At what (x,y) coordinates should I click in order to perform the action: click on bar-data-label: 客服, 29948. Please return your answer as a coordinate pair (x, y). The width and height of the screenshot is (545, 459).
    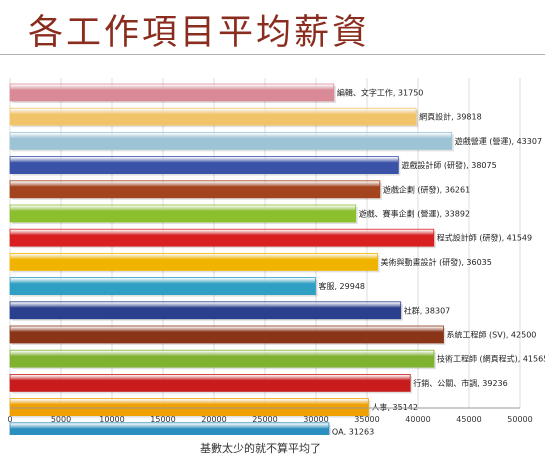
    Looking at the image, I should click on (341, 286).